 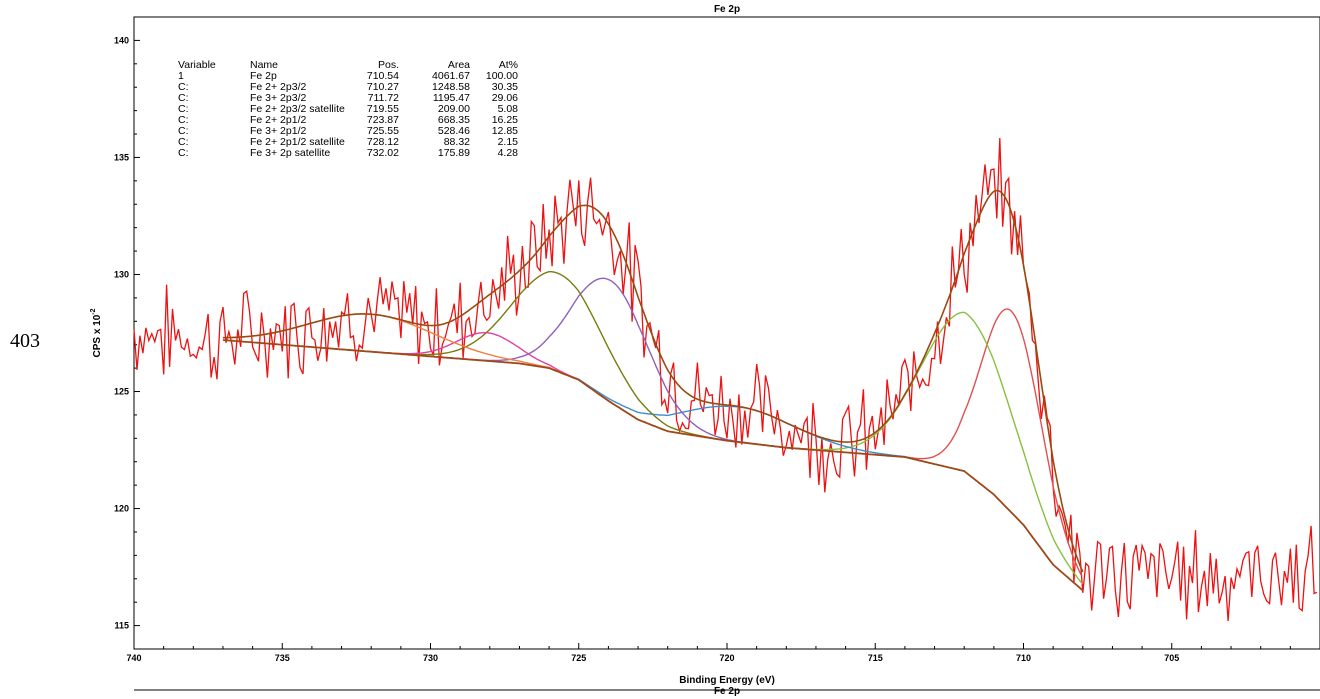 What do you see at coordinates (508, 109) in the screenshot?
I see `legend-cell-3-4: 5.08` at bounding box center [508, 109].